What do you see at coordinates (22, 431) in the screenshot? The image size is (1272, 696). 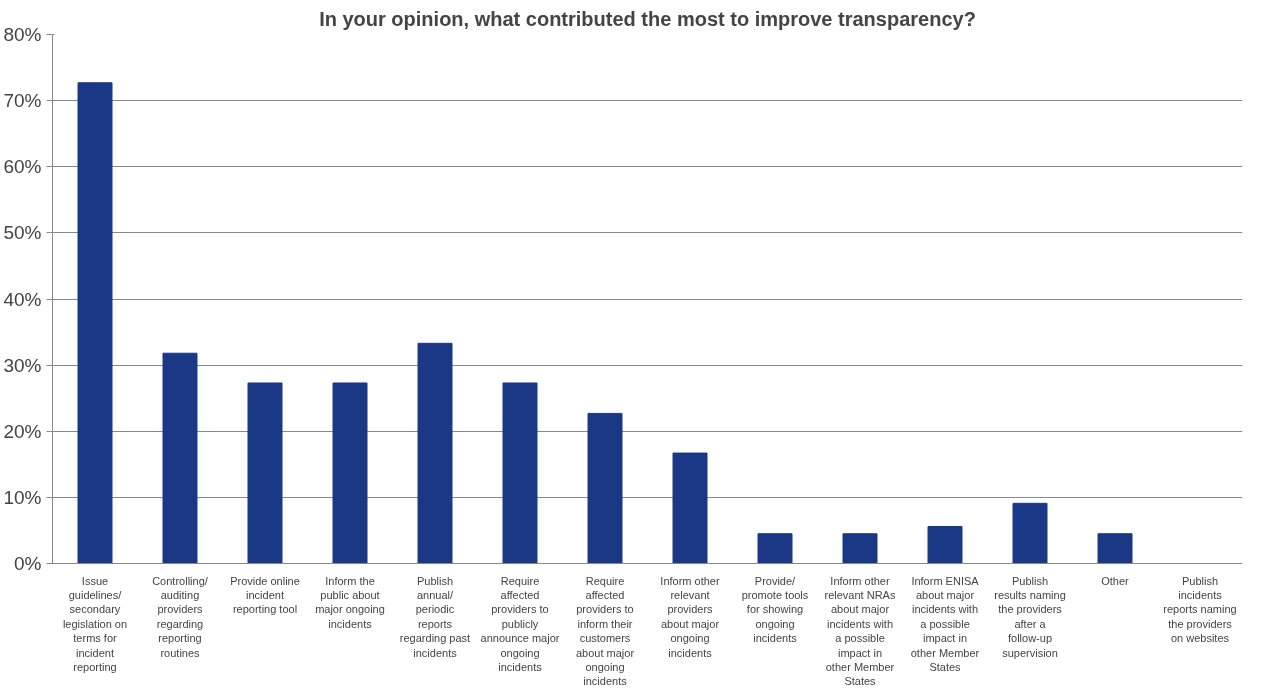 I see `y-tick-label: 20%` at bounding box center [22, 431].